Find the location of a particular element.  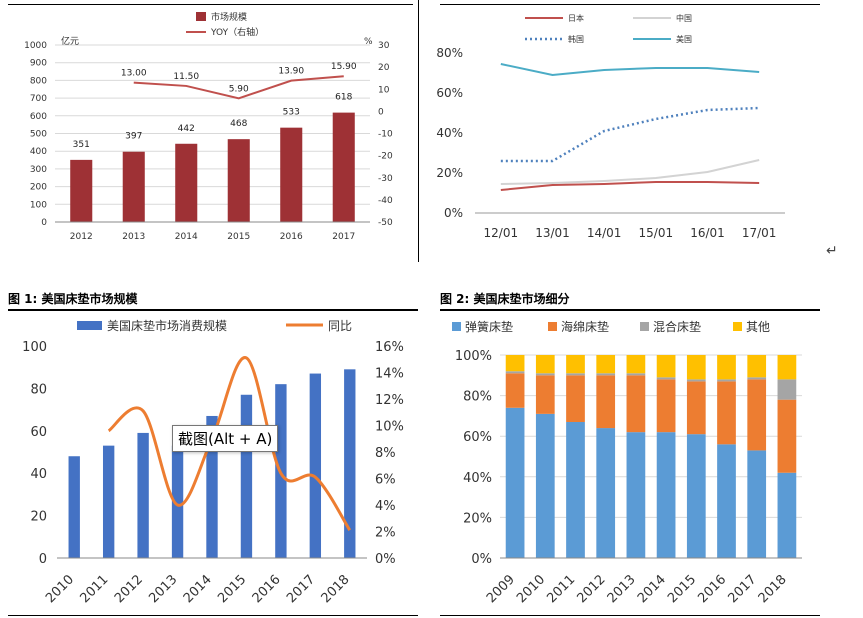

legend-label-1: 中国 is located at coordinates (684, 18).